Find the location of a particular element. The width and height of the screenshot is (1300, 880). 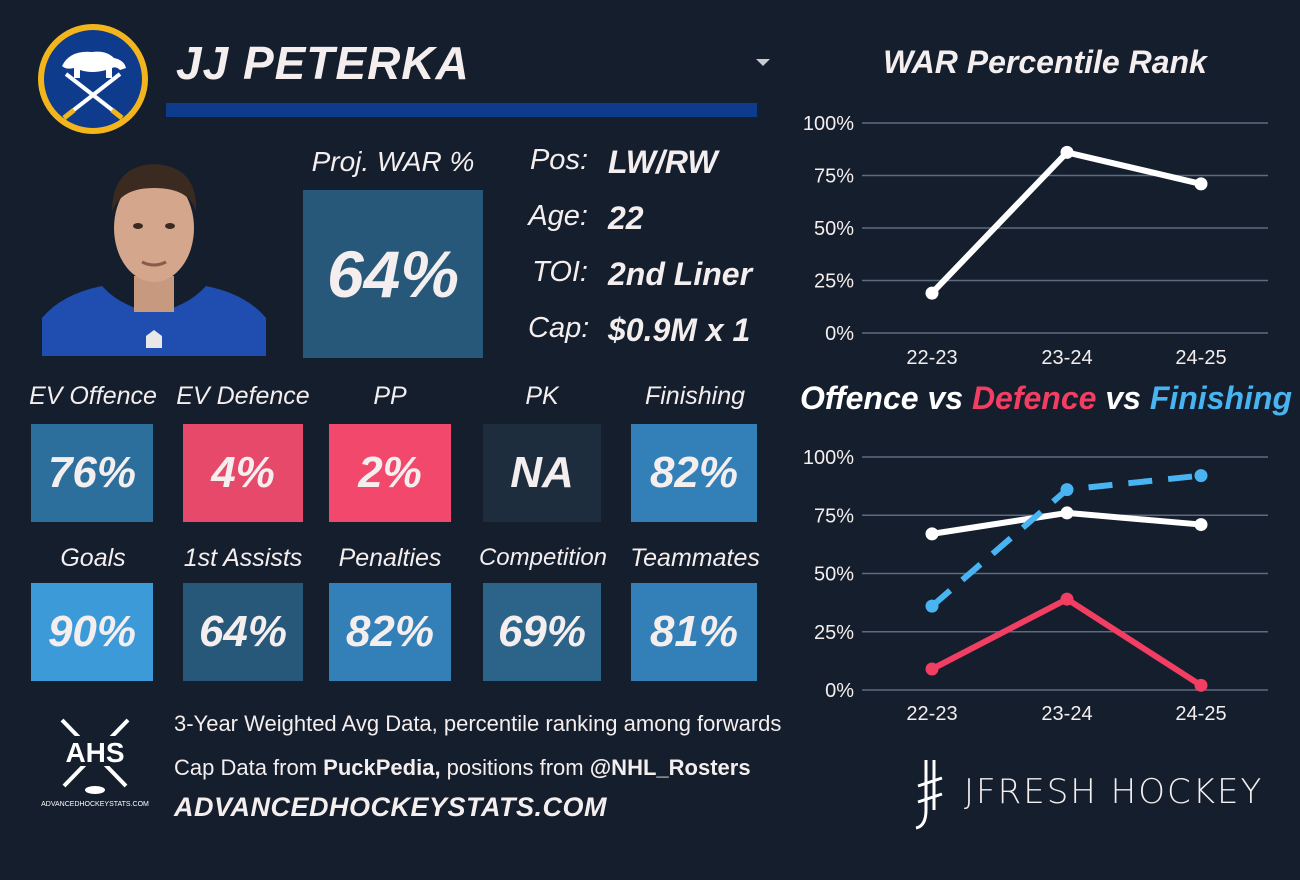

proj-war-value: 64% is located at coordinates (393, 274).